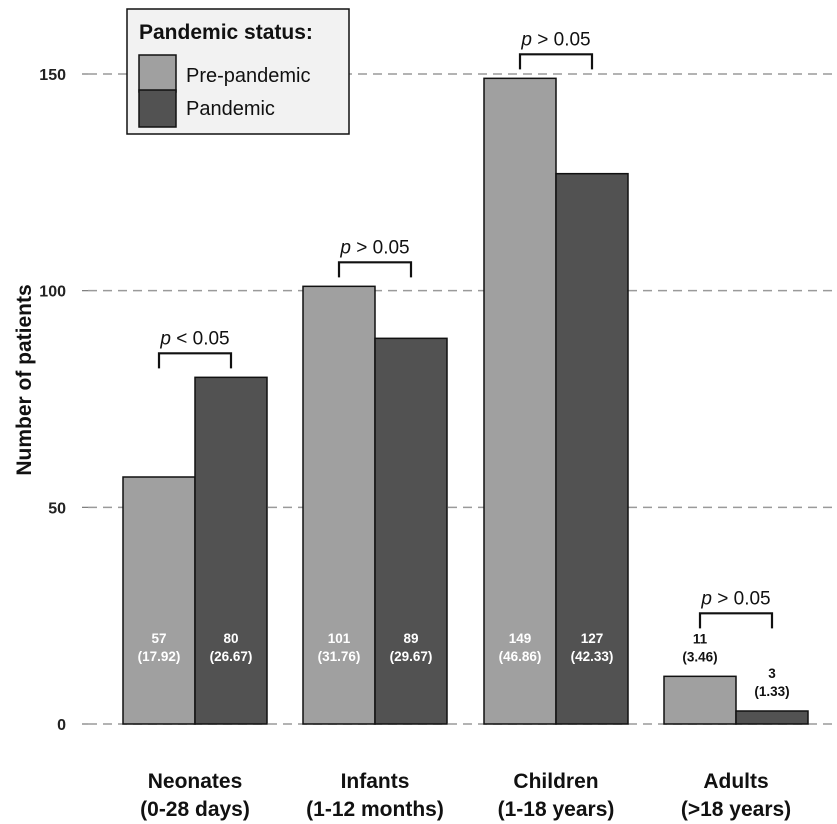 The height and width of the screenshot is (824, 837). I want to click on y-tick-label: 150, so click(52, 75).